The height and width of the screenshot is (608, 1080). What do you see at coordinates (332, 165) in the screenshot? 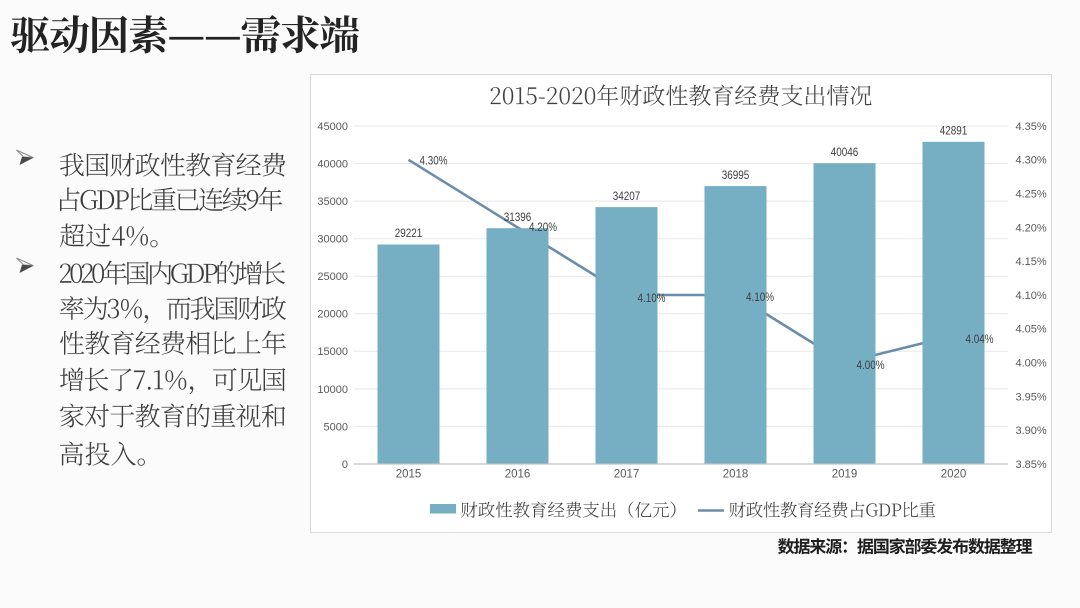
I see `svg-text: 40000` at bounding box center [332, 165].